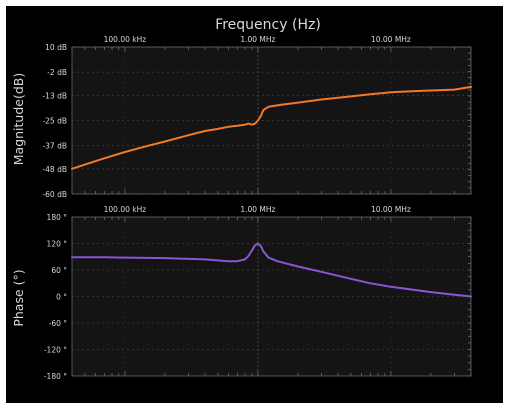 Image resolution: width=510 pixels, height=410 pixels. Describe the element at coordinates (54, 146) in the screenshot. I see `magnitude-y-tick-label: -37 dB` at that location.